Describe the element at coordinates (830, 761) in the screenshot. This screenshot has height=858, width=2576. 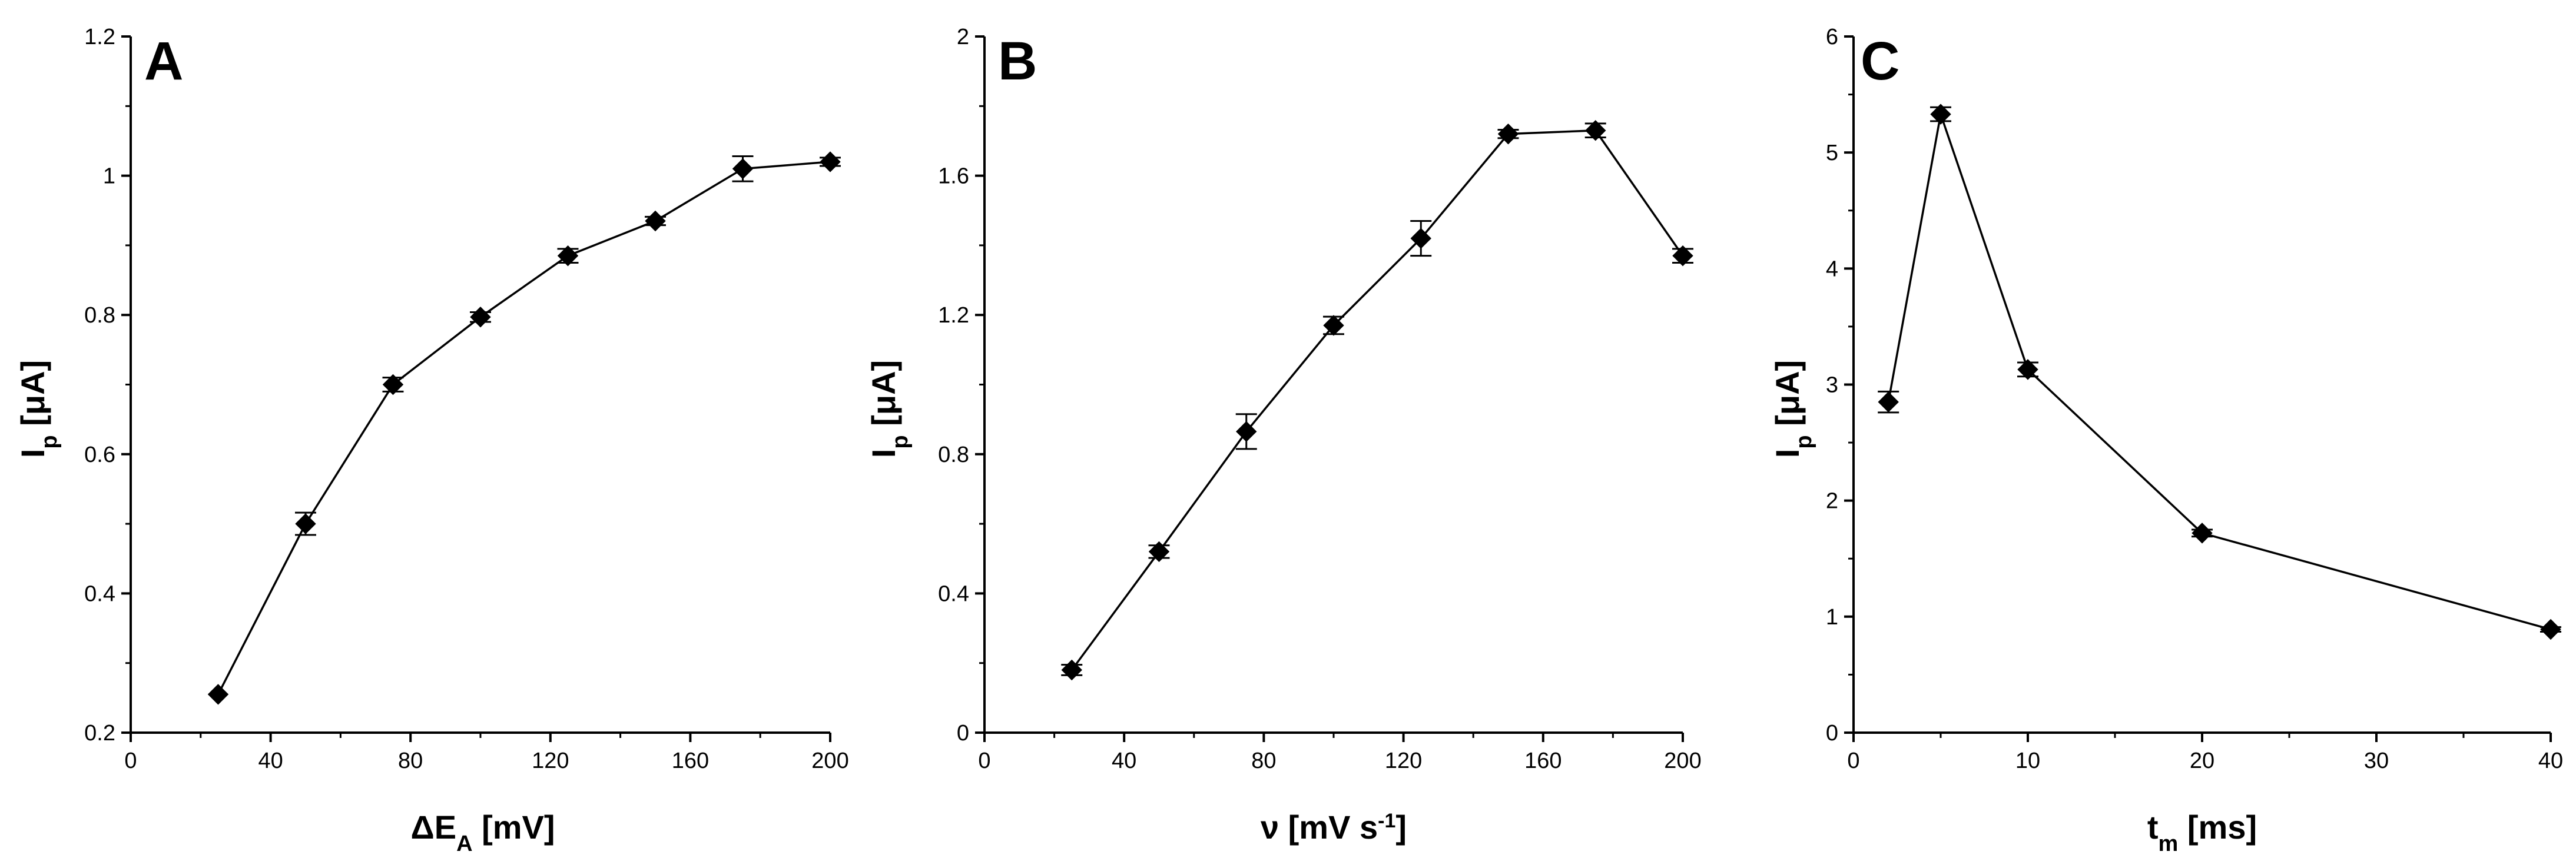
I see `x-tick-label-a: 200` at that location.